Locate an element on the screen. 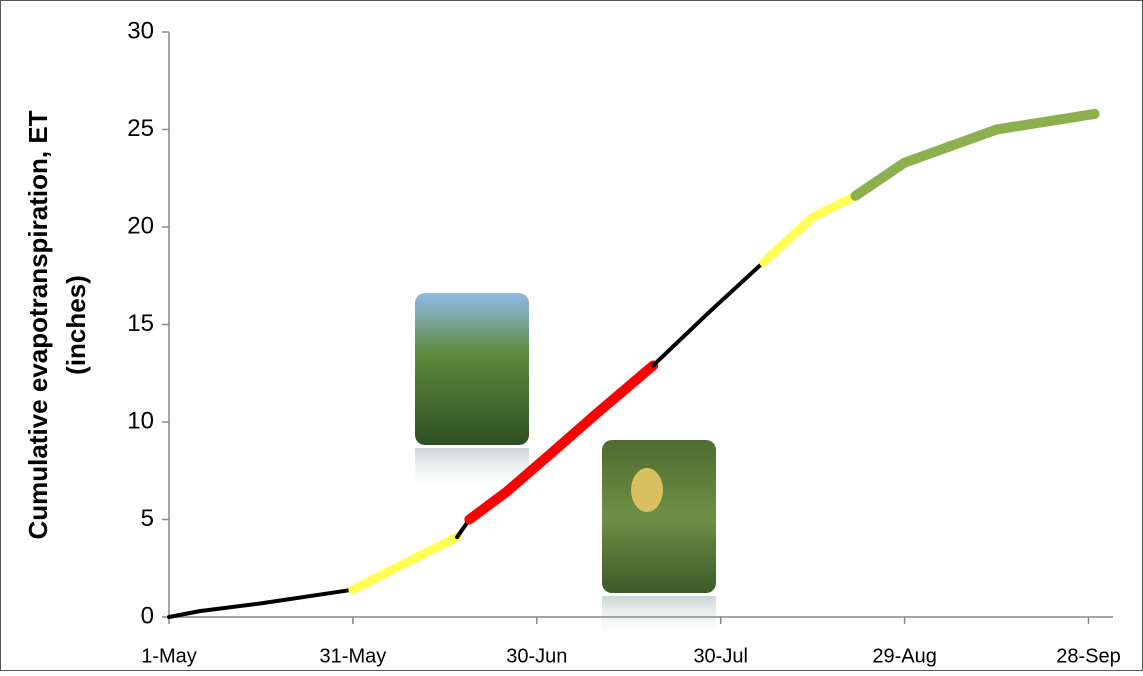  y-axis-label: (inches) is located at coordinates (76, 325).